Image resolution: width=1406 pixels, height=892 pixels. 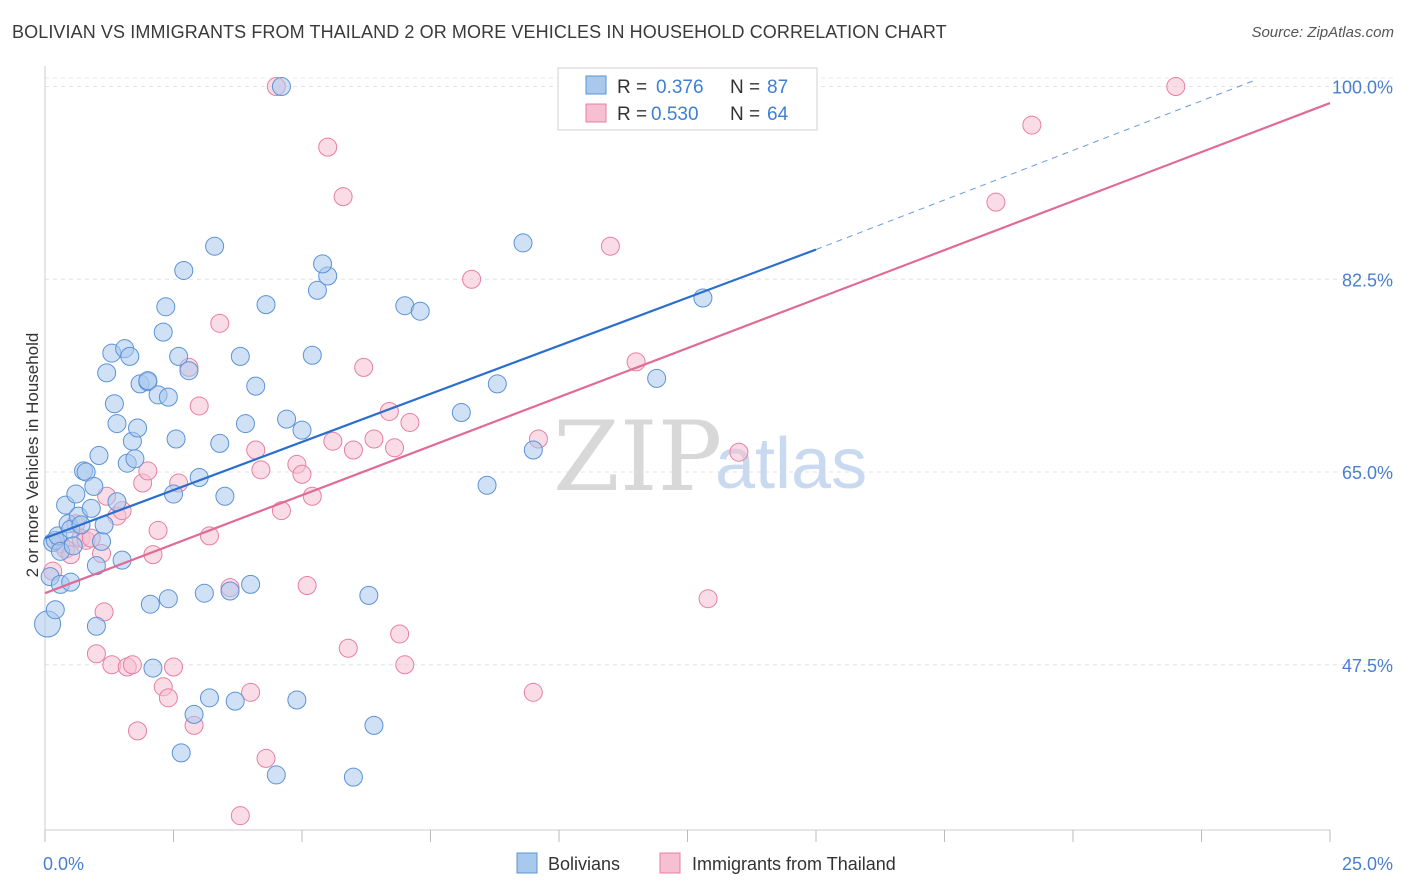 I want to click on legend-r-value-pink: 0.530, so click(x=675, y=114).